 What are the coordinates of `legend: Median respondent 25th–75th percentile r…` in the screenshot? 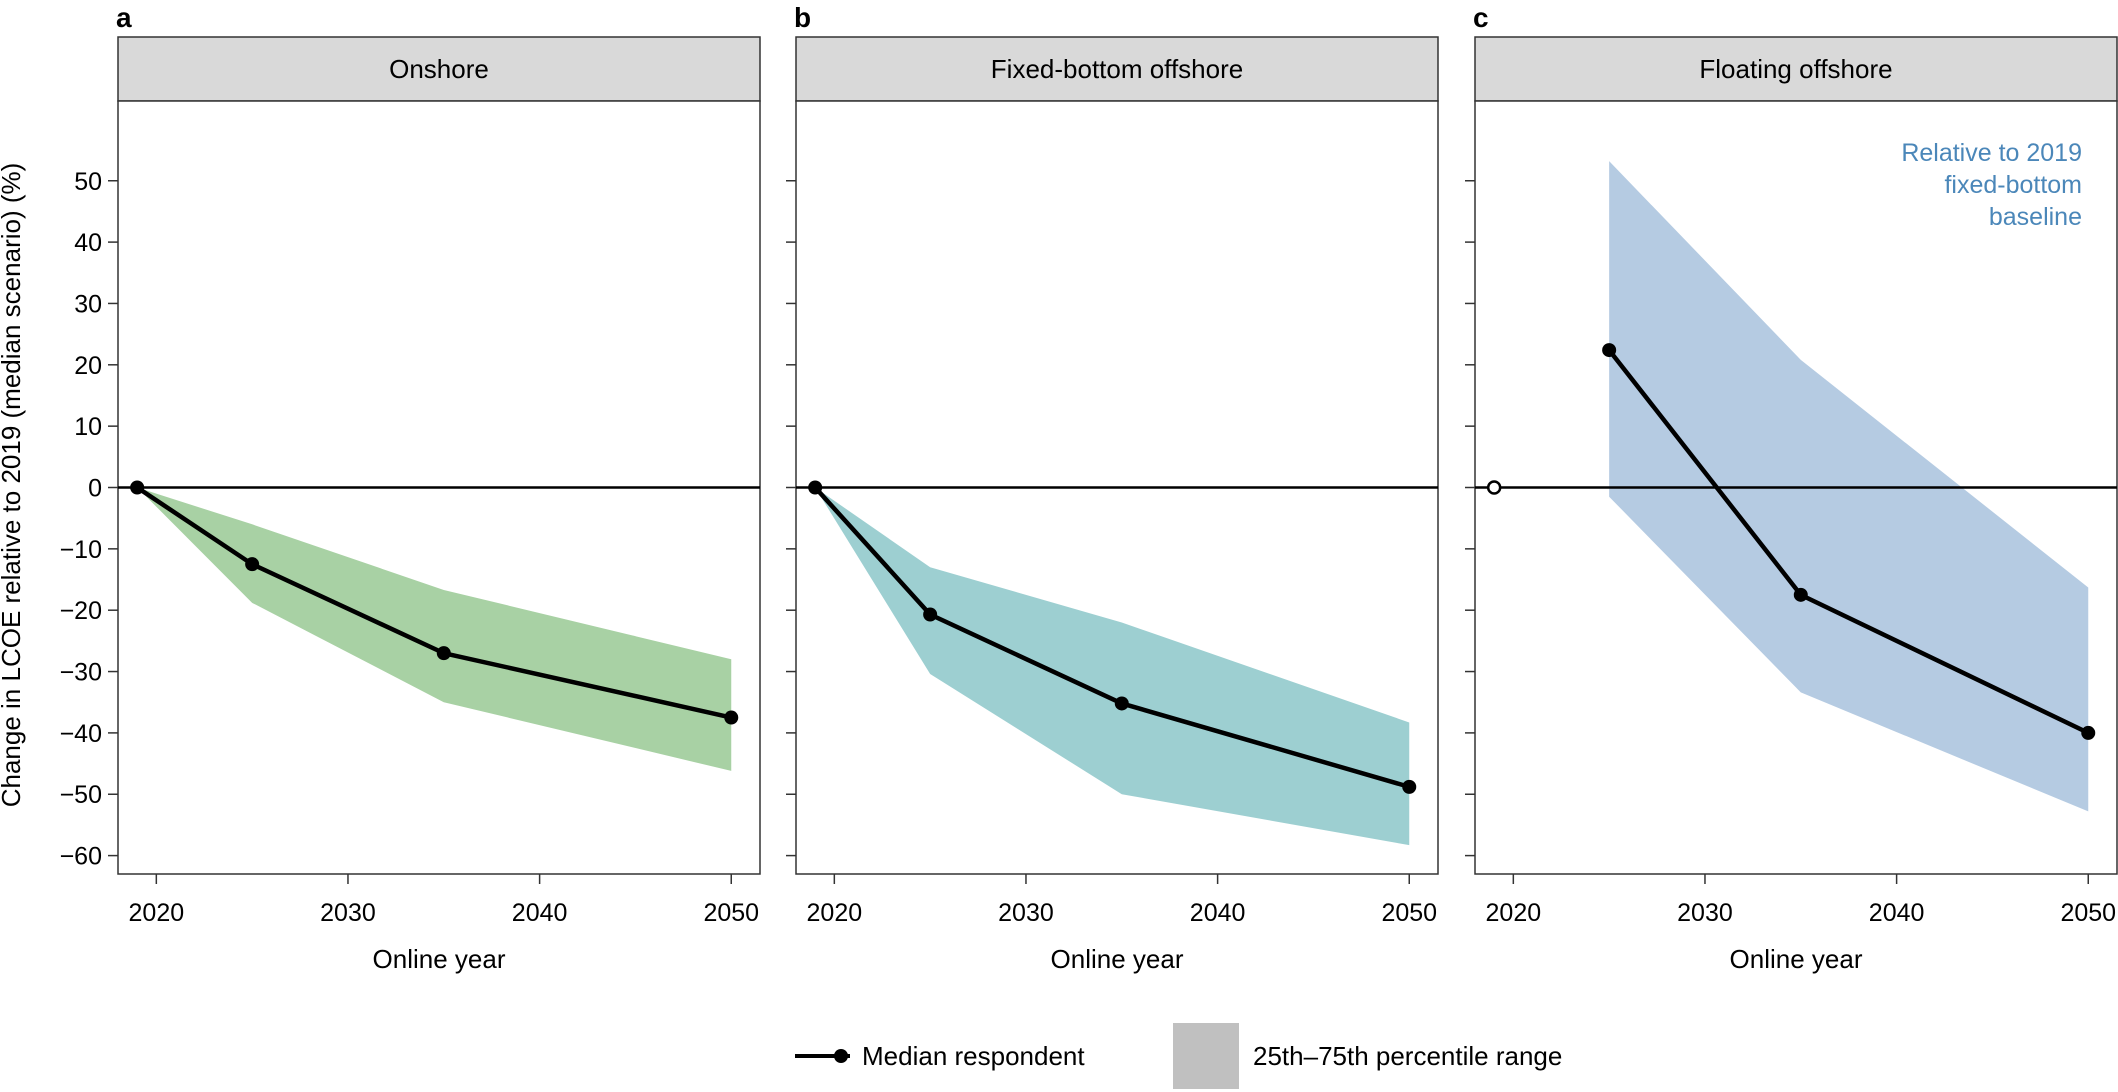 It's located at (1178, 1056).